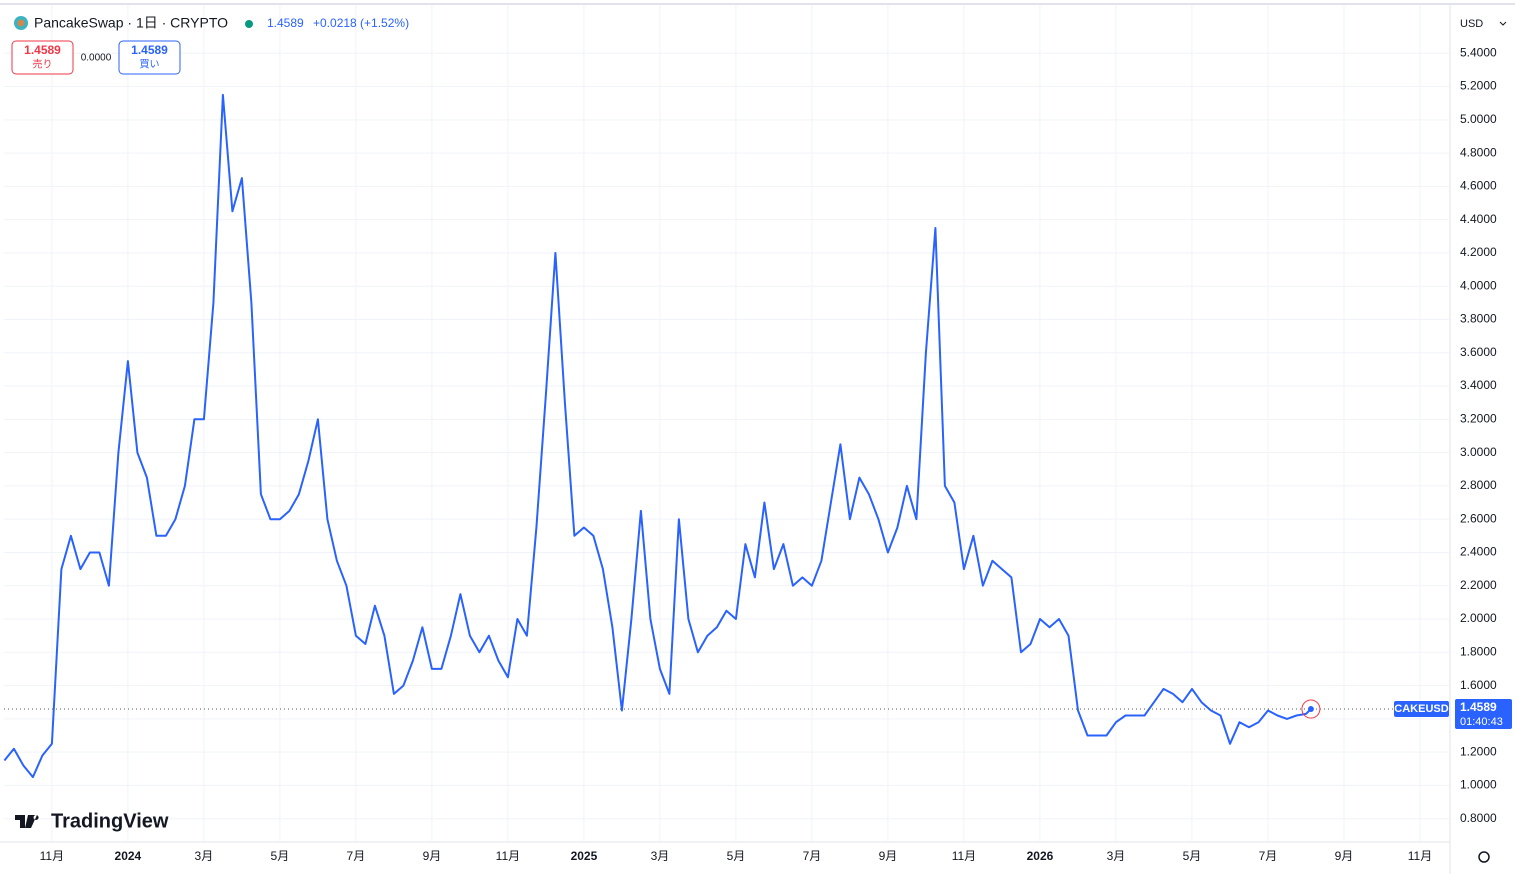 This screenshot has width=1515, height=874. I want to click on price-change: +0.0218 (+1.52%), so click(361, 23).